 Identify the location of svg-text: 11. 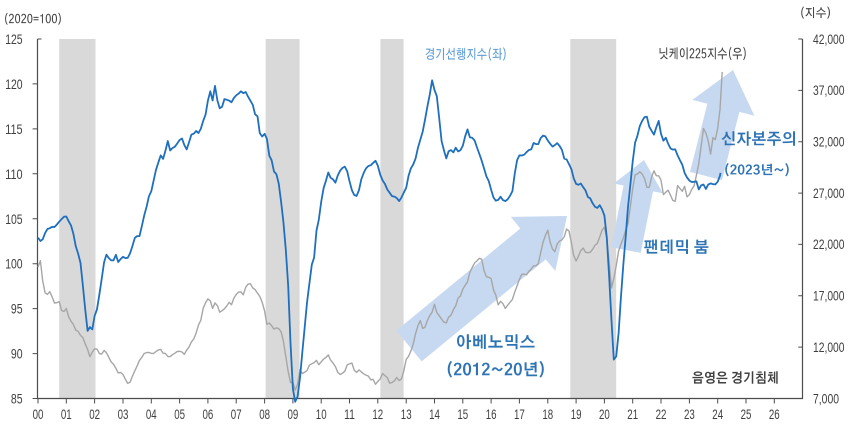
(349, 414).